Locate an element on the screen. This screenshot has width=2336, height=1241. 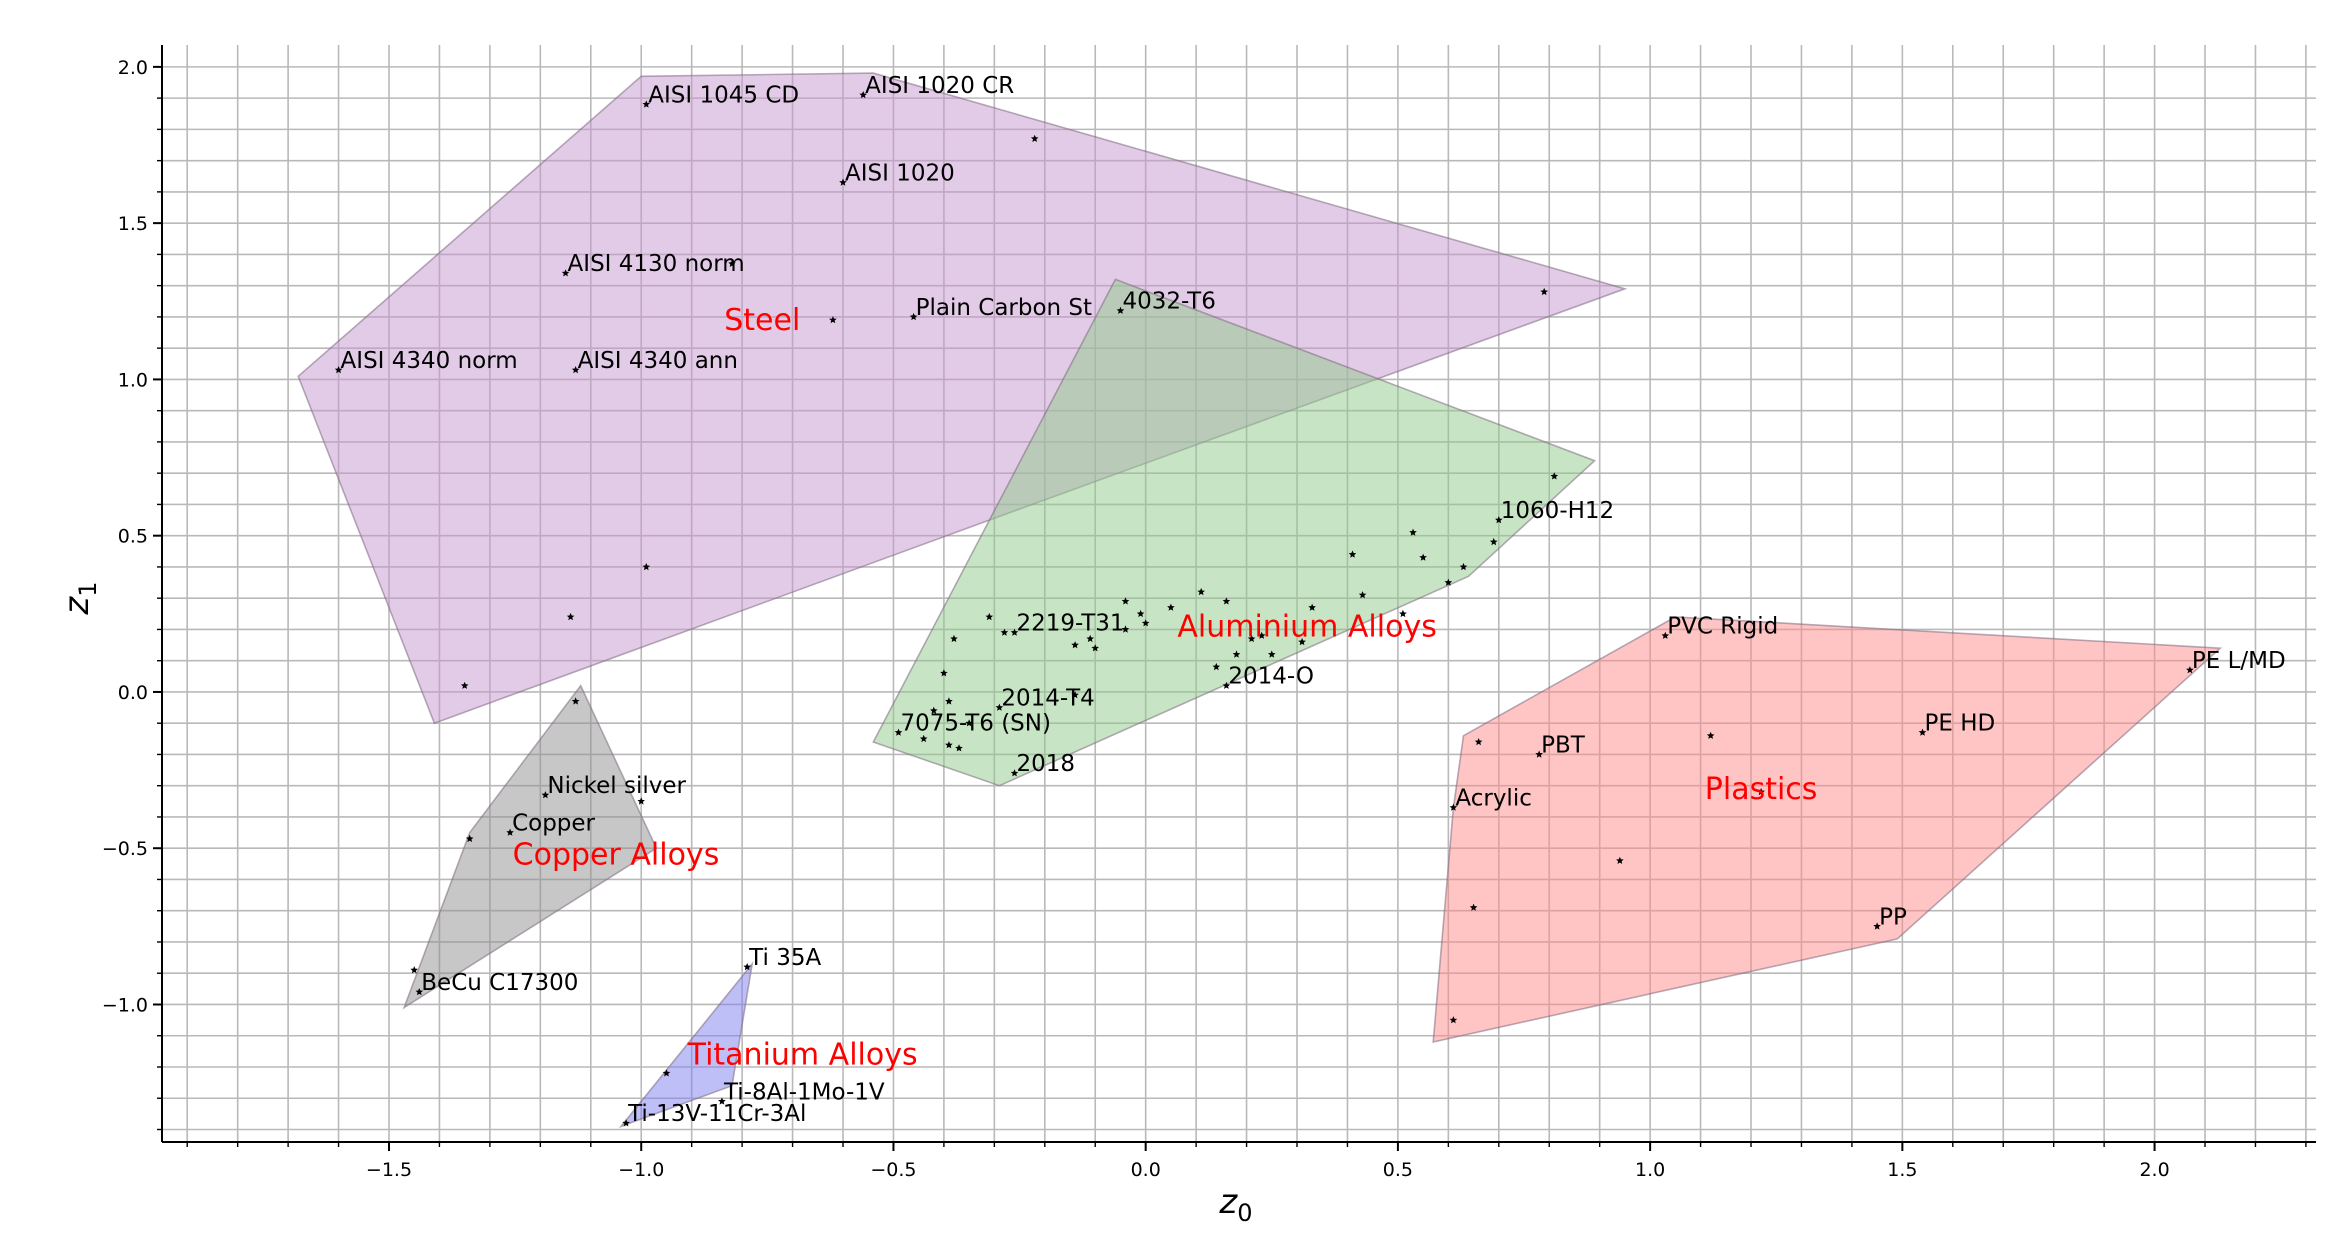
point-label: 7075-T6 (SN) is located at coordinates (975, 724).